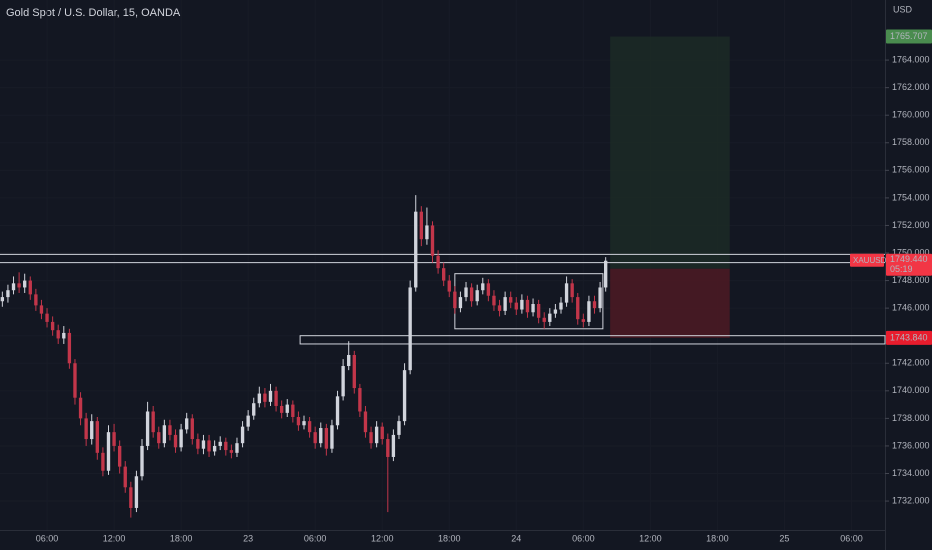 This screenshot has width=932, height=550. What do you see at coordinates (911, 170) in the screenshot?
I see `y-tick-label: 1756.000` at bounding box center [911, 170].